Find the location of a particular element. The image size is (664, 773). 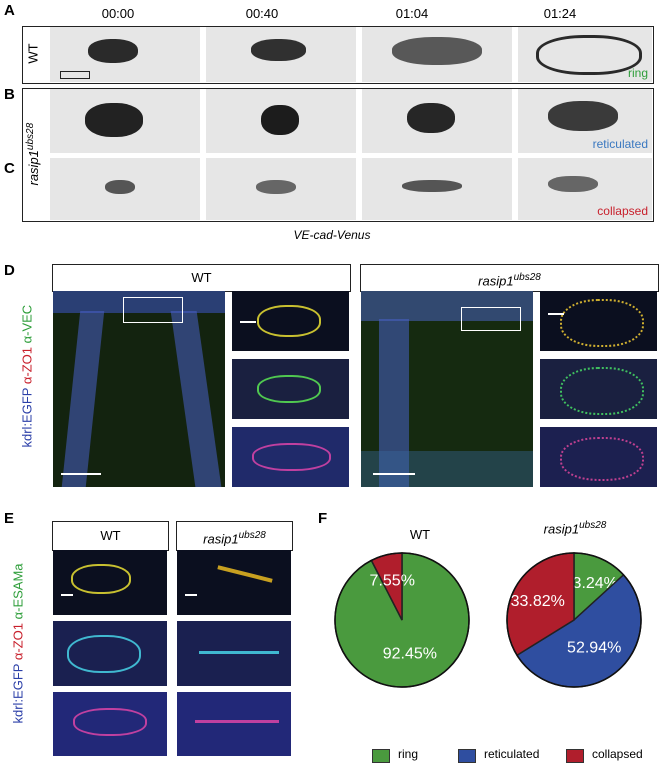

pie-label-ring: 13.24% is located at coordinates (591, 583).